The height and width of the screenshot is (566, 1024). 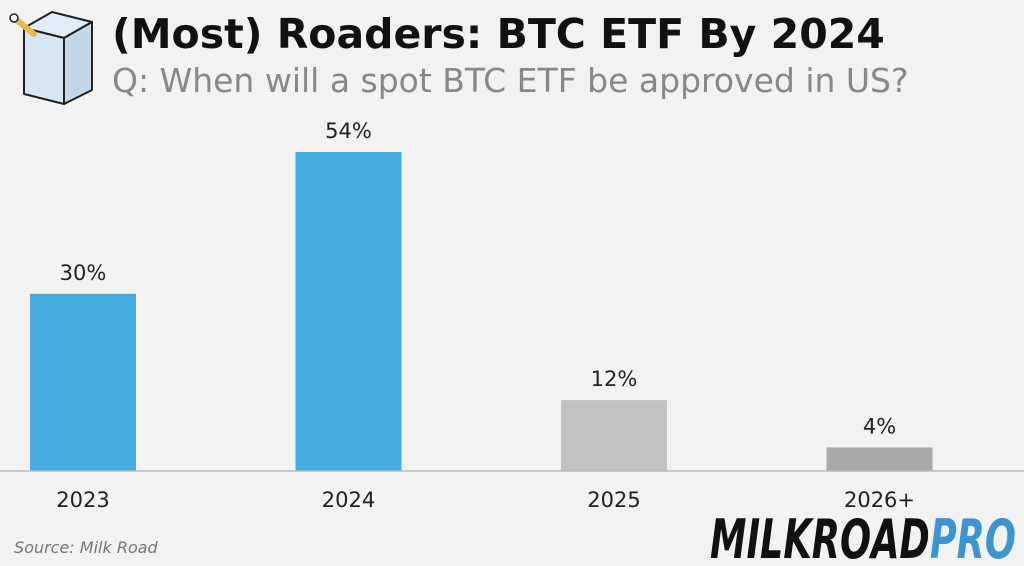 What do you see at coordinates (485, 500) in the screenshot?
I see `category-labels-layer: 2023 2024 2025 2026+` at bounding box center [485, 500].